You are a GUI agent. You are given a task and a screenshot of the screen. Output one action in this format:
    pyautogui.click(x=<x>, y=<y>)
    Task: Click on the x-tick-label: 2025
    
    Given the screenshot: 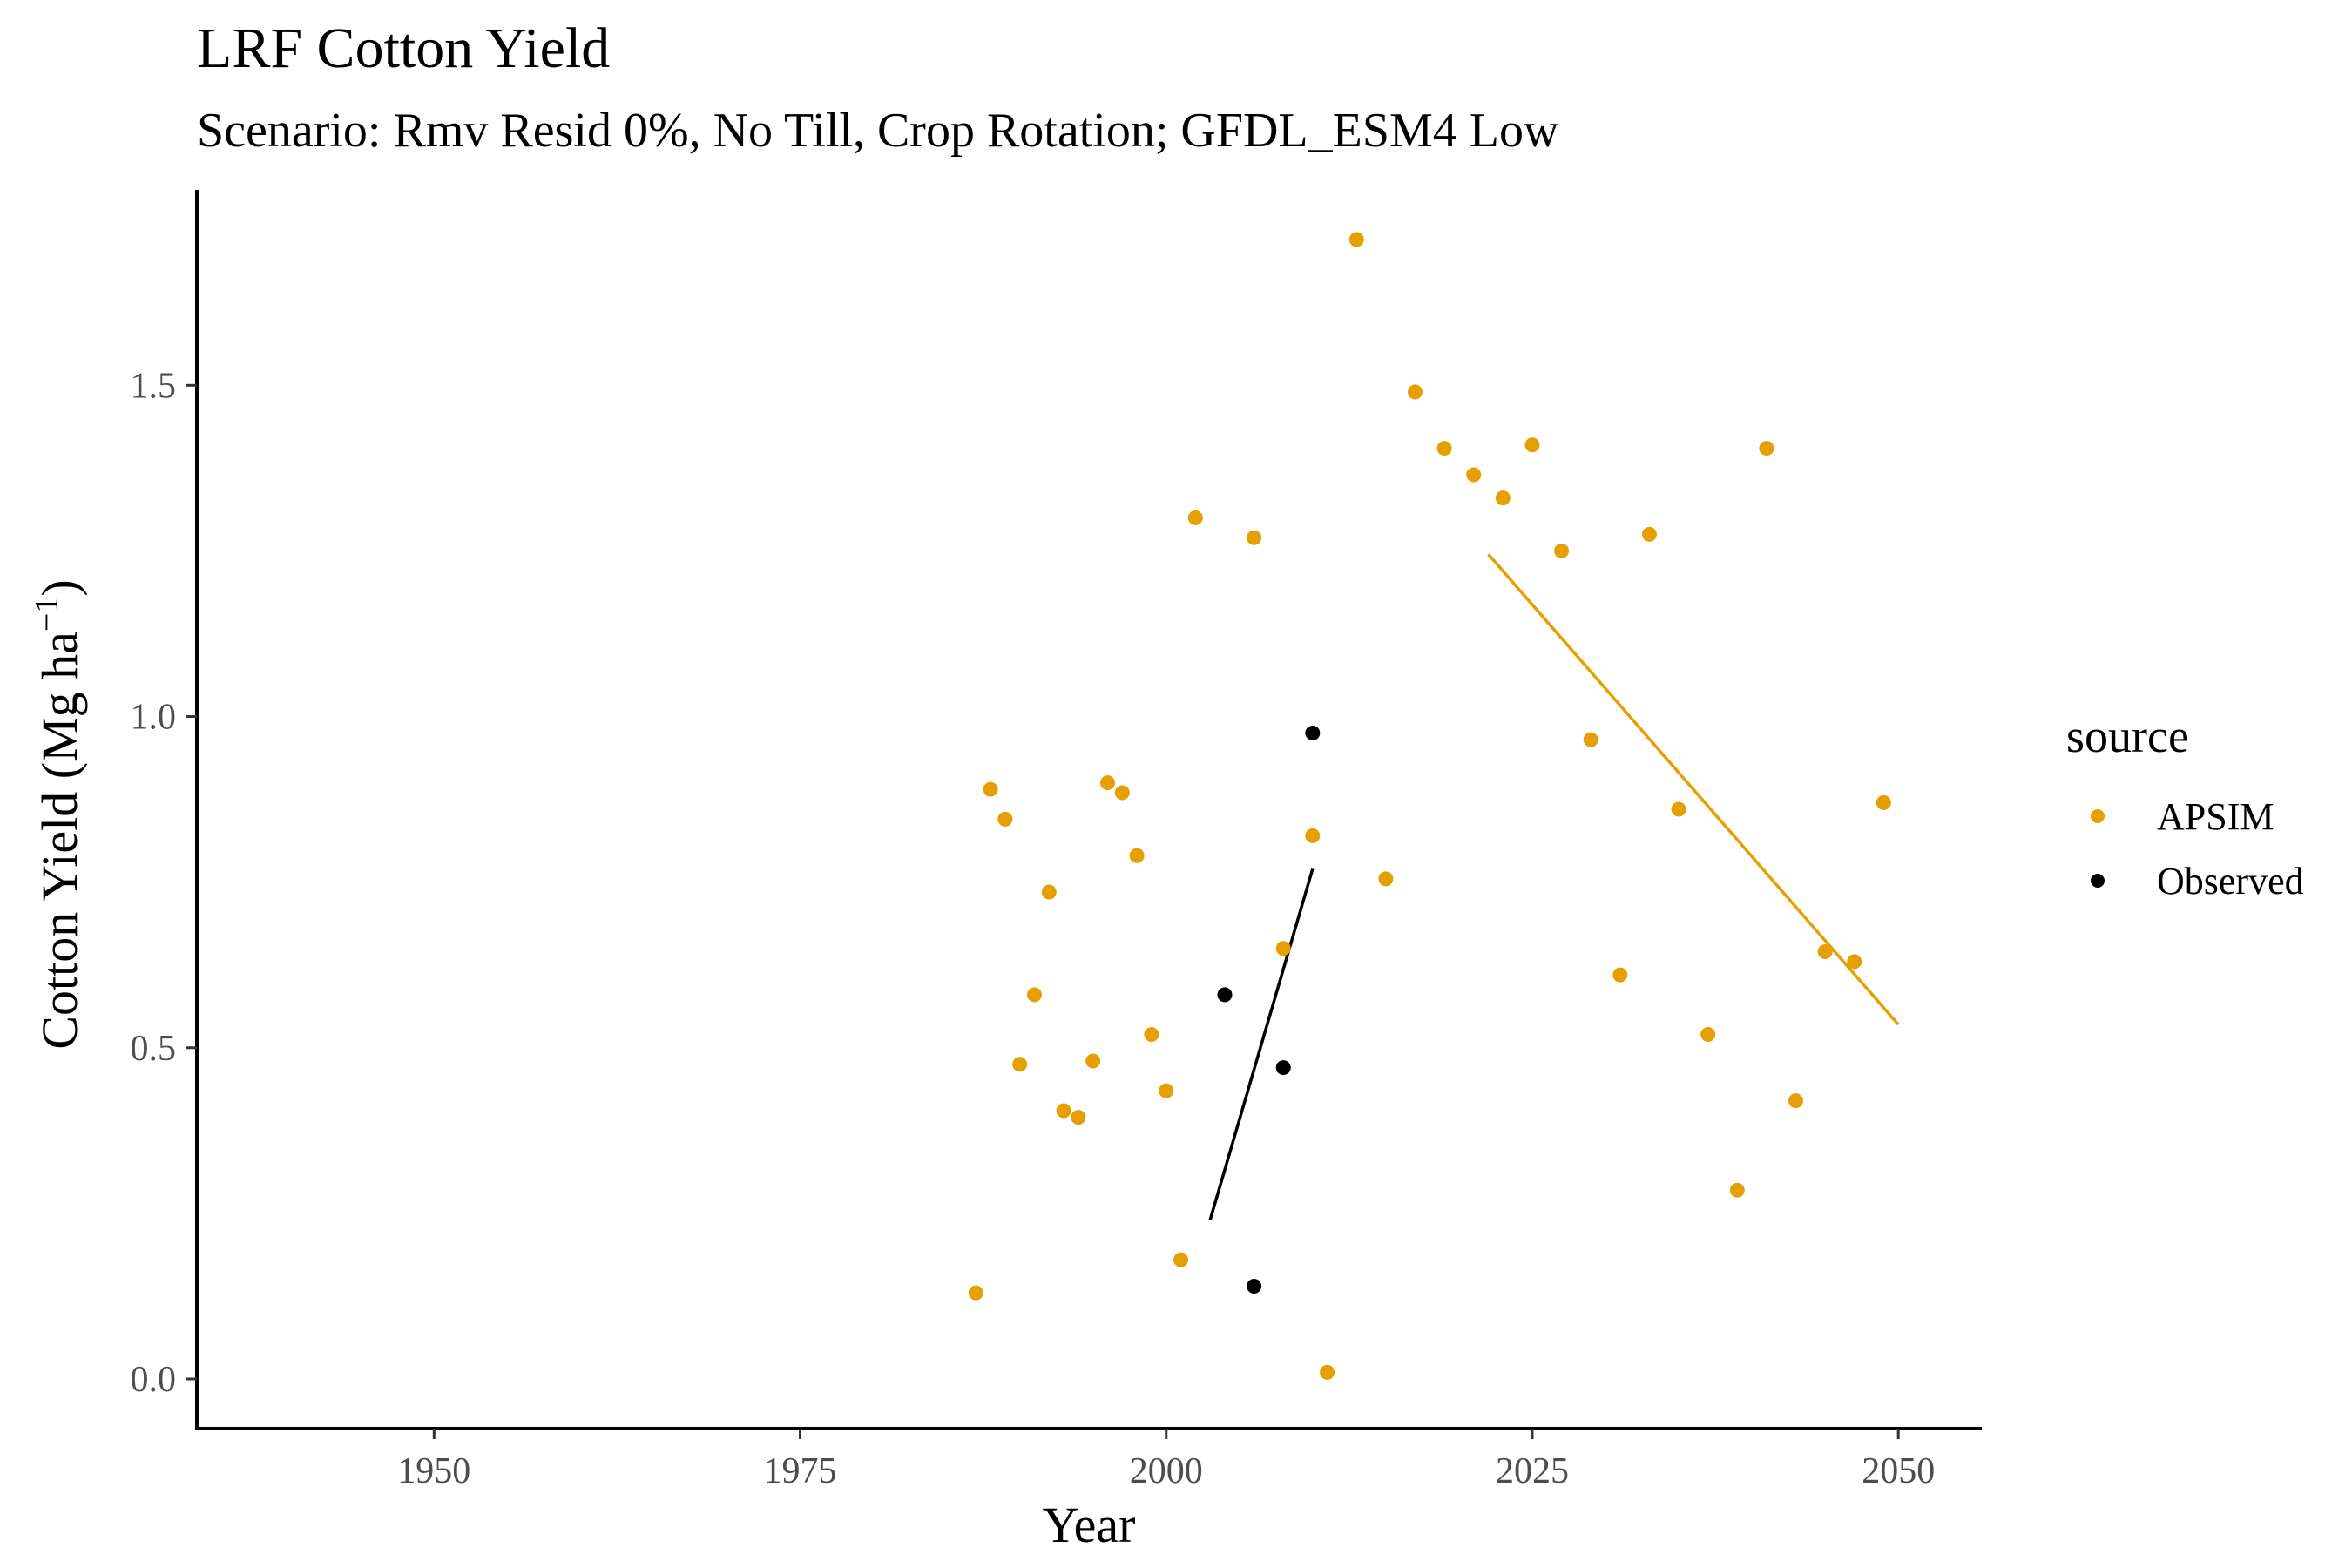 What is the action you would take?
    pyautogui.click(x=1532, y=1471)
    